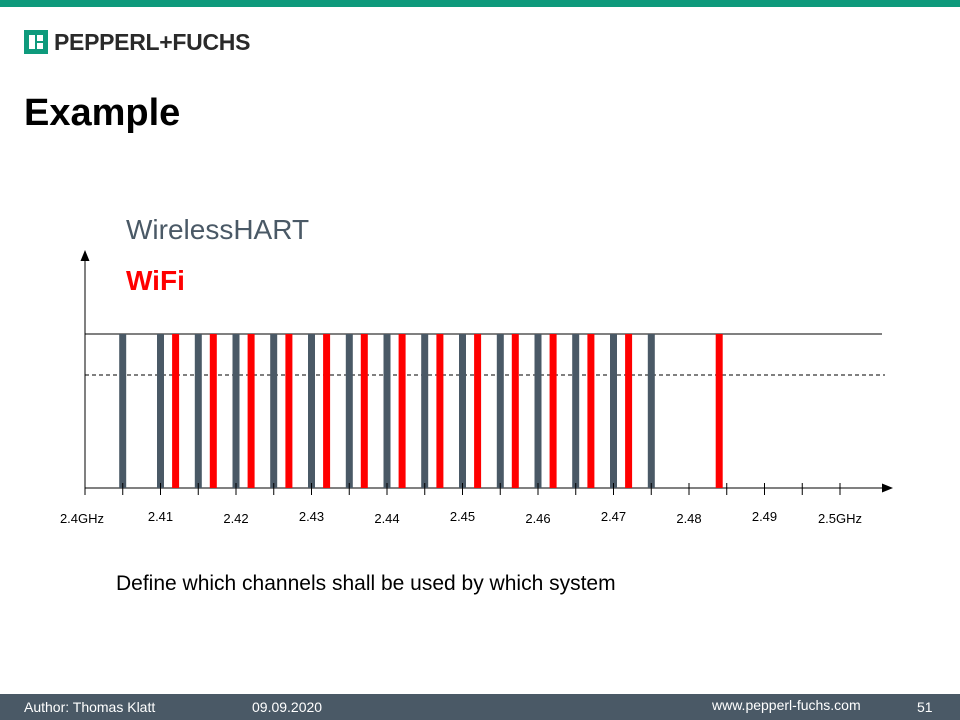 This screenshot has height=720, width=960. I want to click on company-logo: PEPPERL+FUCHS, so click(137, 42).